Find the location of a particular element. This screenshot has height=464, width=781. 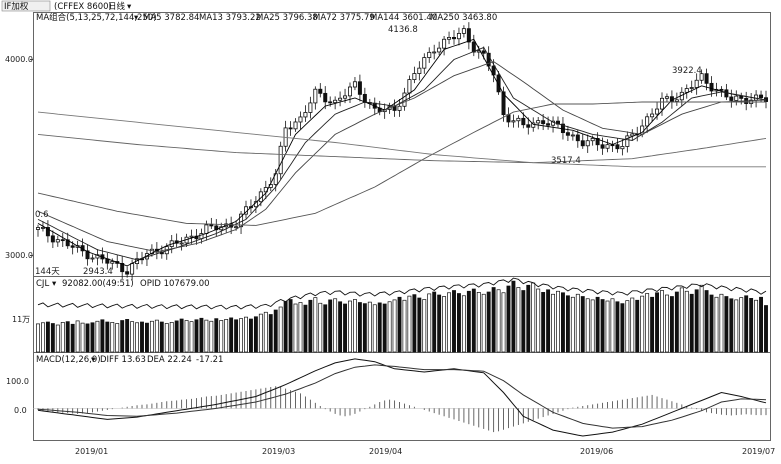

days-label: 144天 is located at coordinates (47, 272).